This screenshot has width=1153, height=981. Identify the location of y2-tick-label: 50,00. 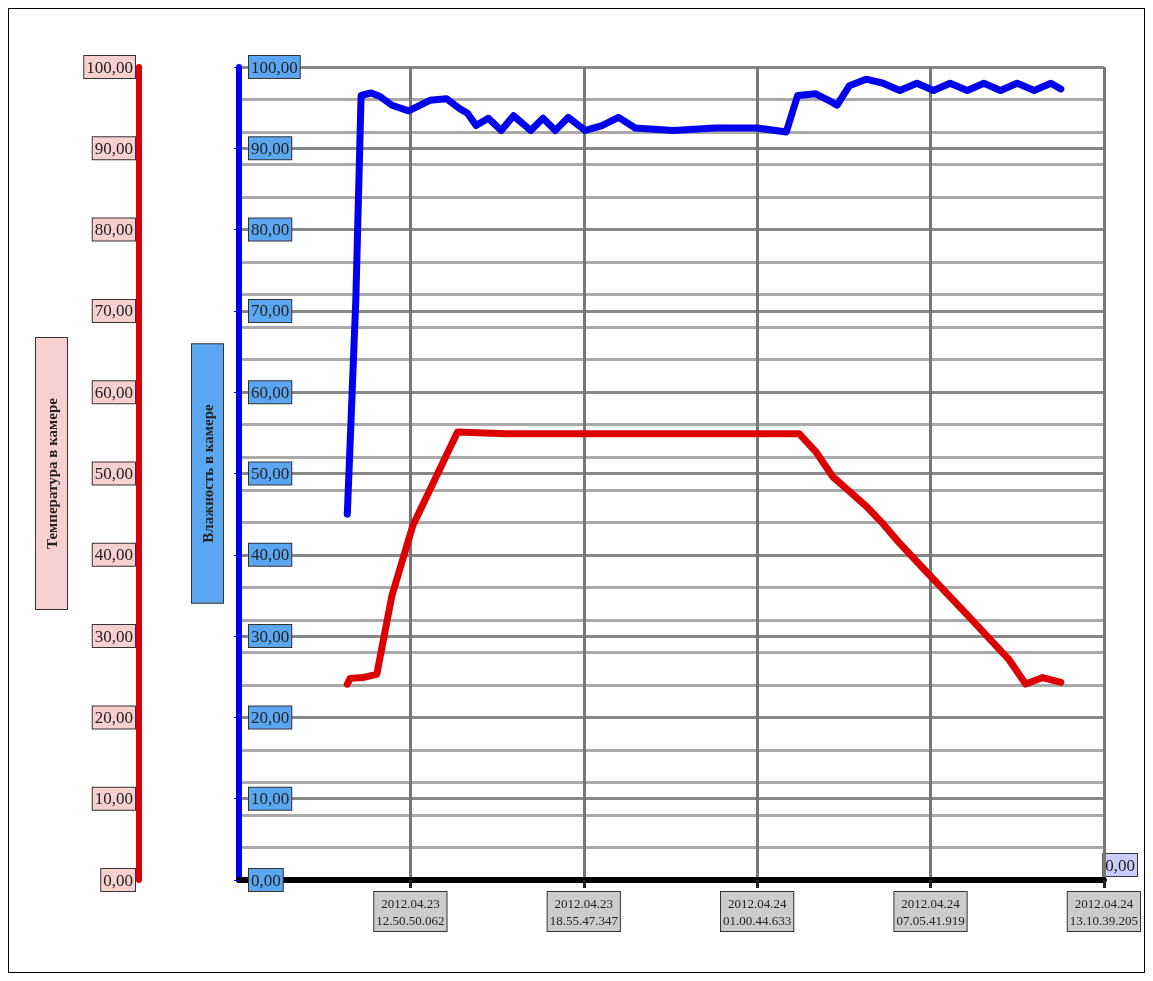
(270, 473).